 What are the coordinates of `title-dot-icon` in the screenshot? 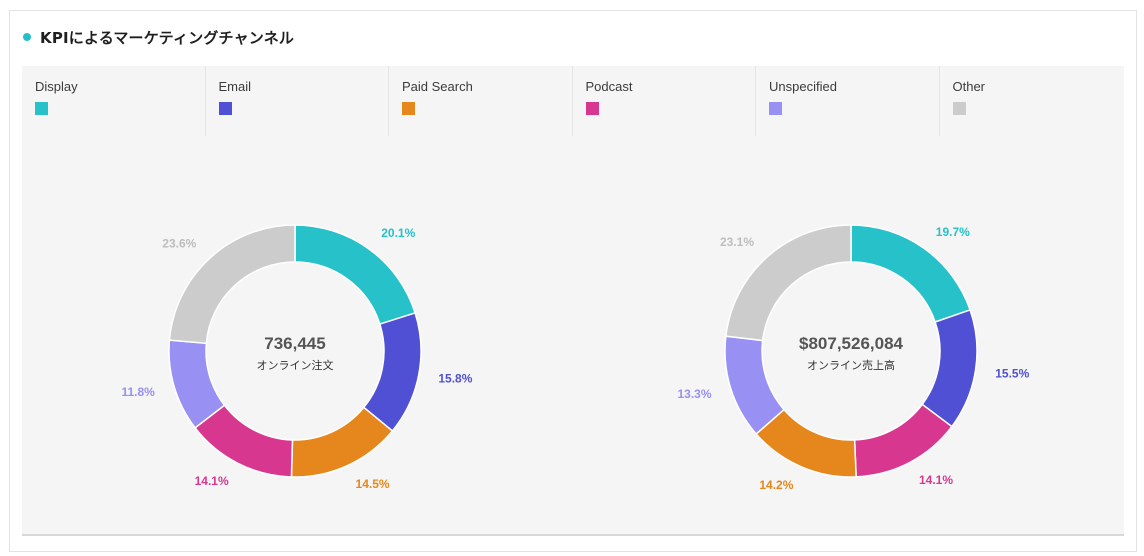 It's located at (27, 37).